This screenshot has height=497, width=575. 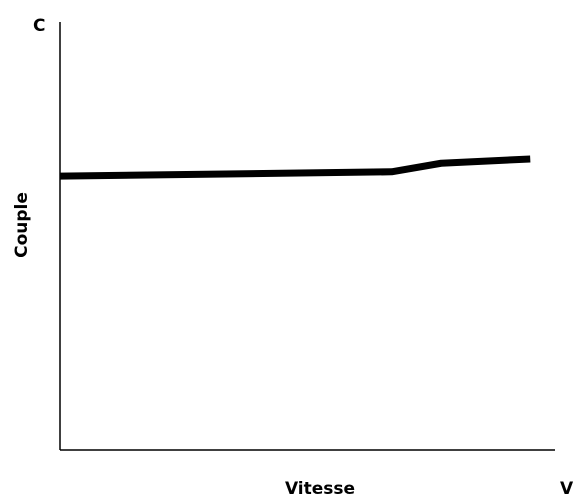 I want to click on y-axis-end-label: C, so click(x=39, y=26).